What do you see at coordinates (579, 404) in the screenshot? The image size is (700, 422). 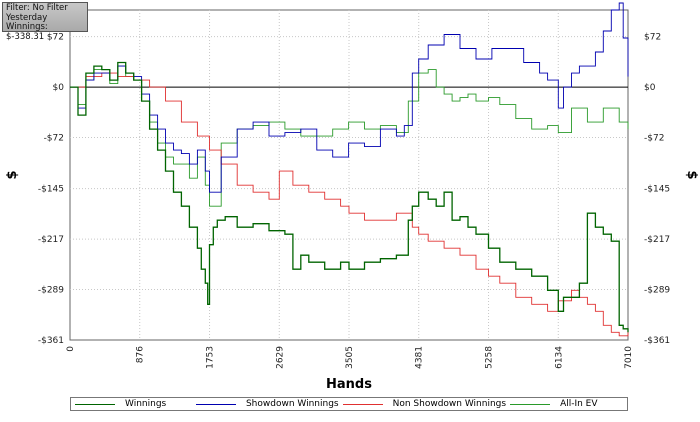 I see `legend-label: All-In EV` at bounding box center [579, 404].